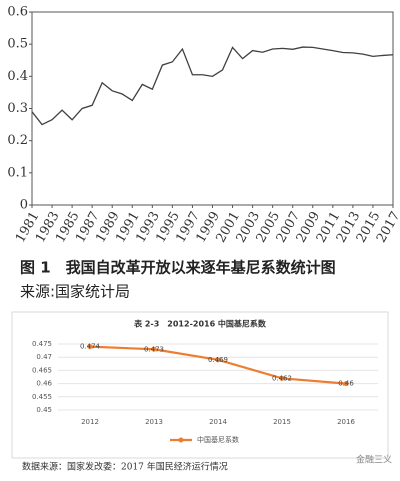  What do you see at coordinates (282, 422) in the screenshot?
I see `x-tick-label: 2015` at bounding box center [282, 422].